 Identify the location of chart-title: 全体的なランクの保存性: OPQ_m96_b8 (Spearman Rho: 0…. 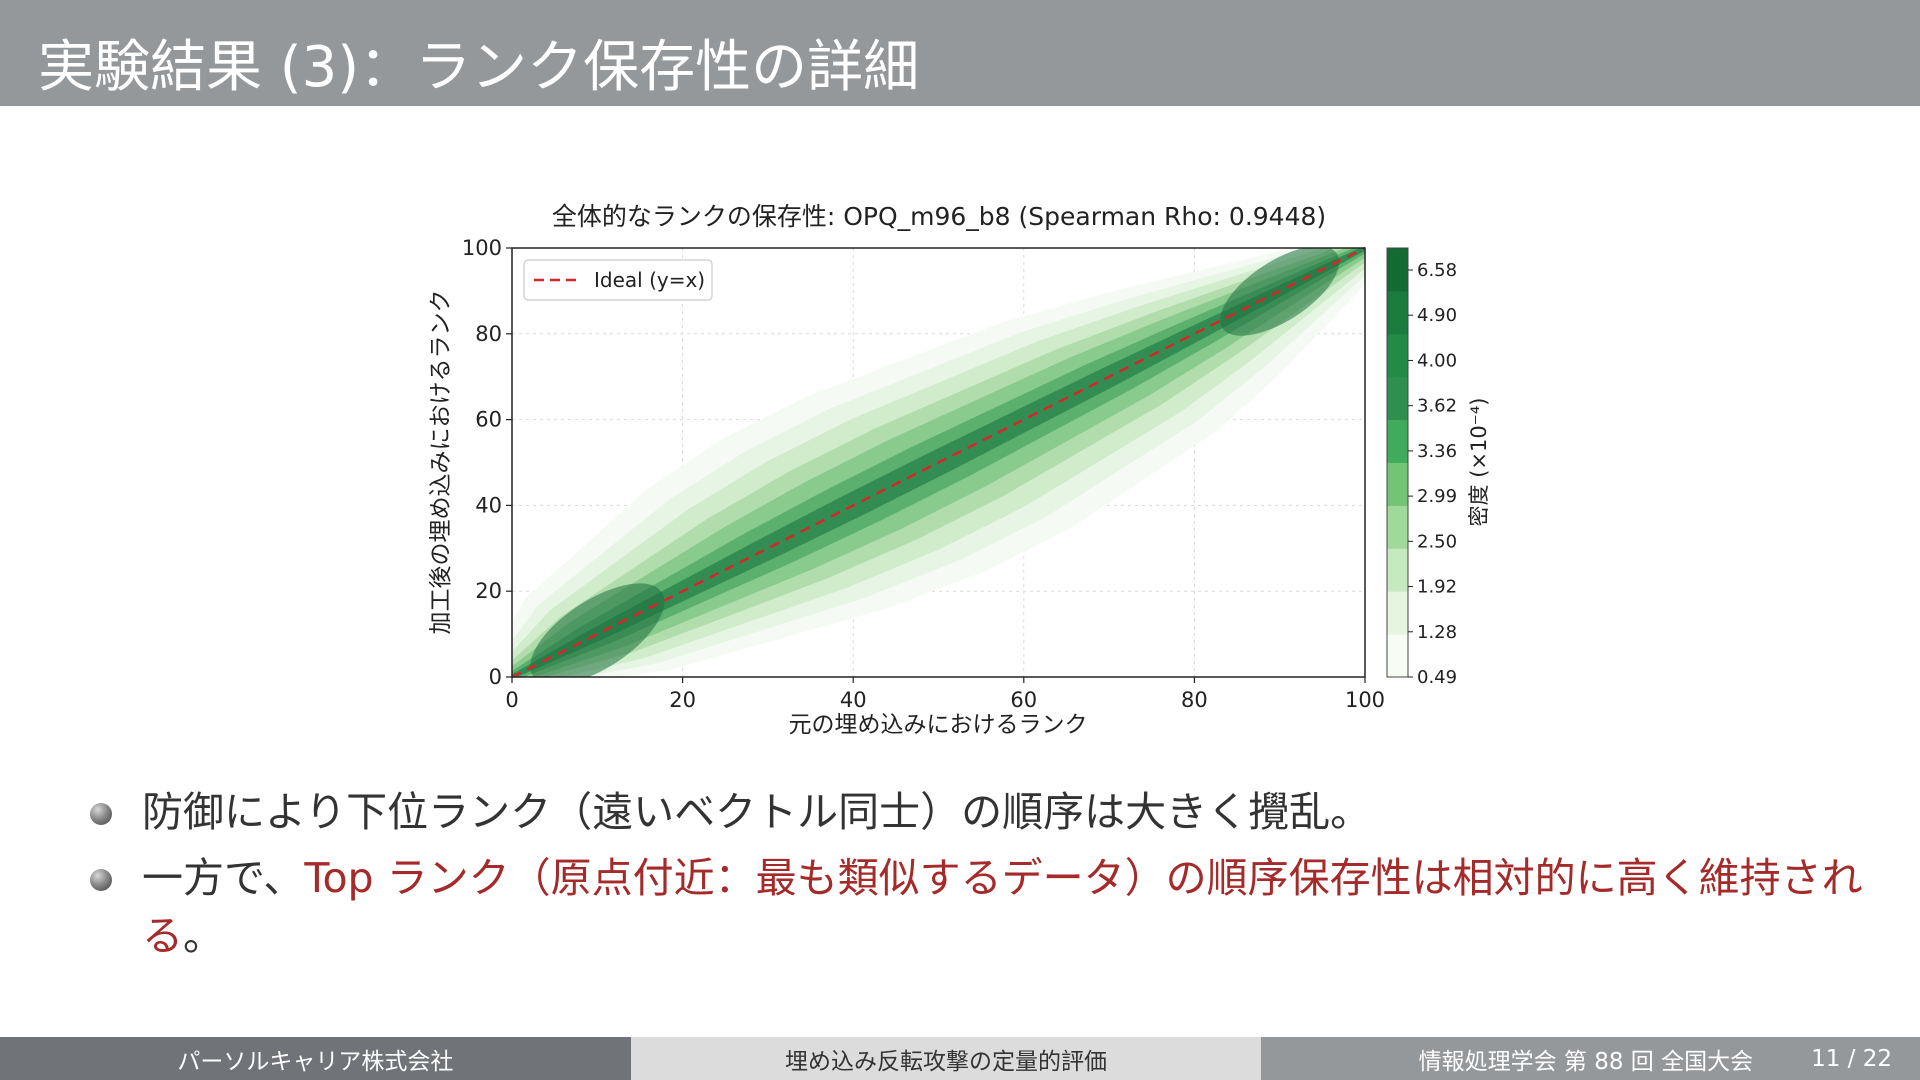
(939, 216).